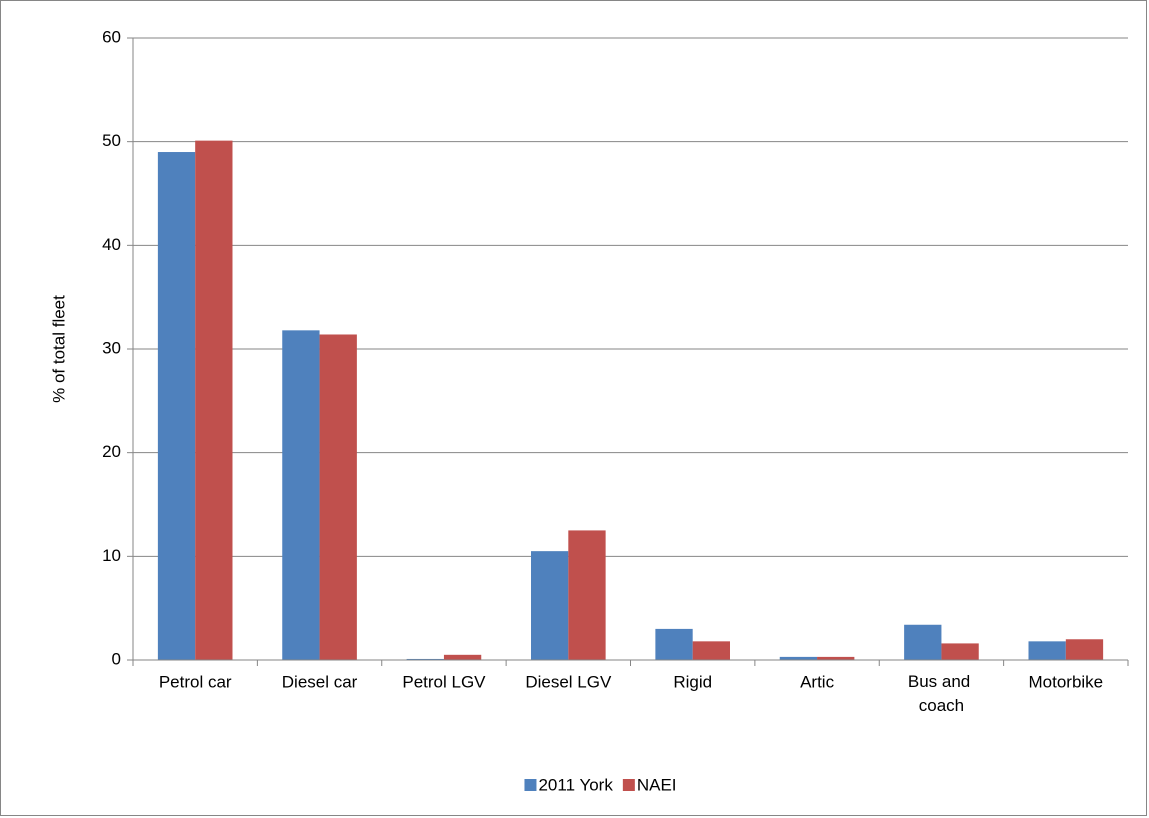 The width and height of the screenshot is (1149, 818). What do you see at coordinates (657, 784) in the screenshot?
I see `legend-label: NAEI` at bounding box center [657, 784].